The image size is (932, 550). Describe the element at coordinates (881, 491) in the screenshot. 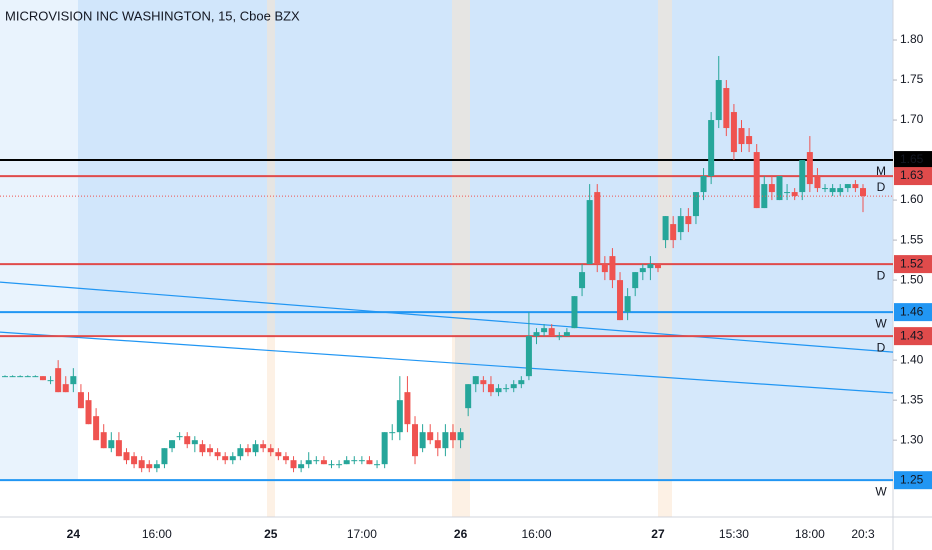

I see `level-tag: W` at that location.